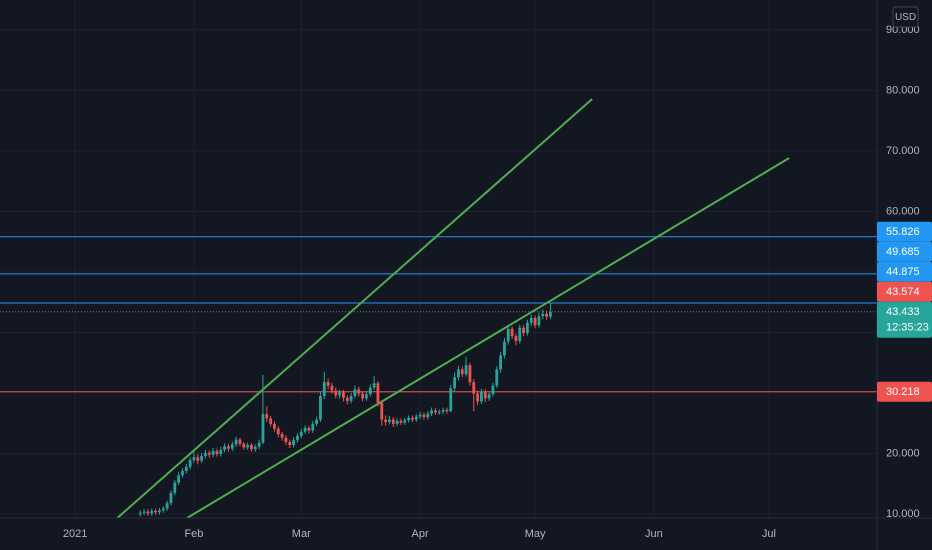  I want to click on y-tick-label: 10.000, so click(903, 514).